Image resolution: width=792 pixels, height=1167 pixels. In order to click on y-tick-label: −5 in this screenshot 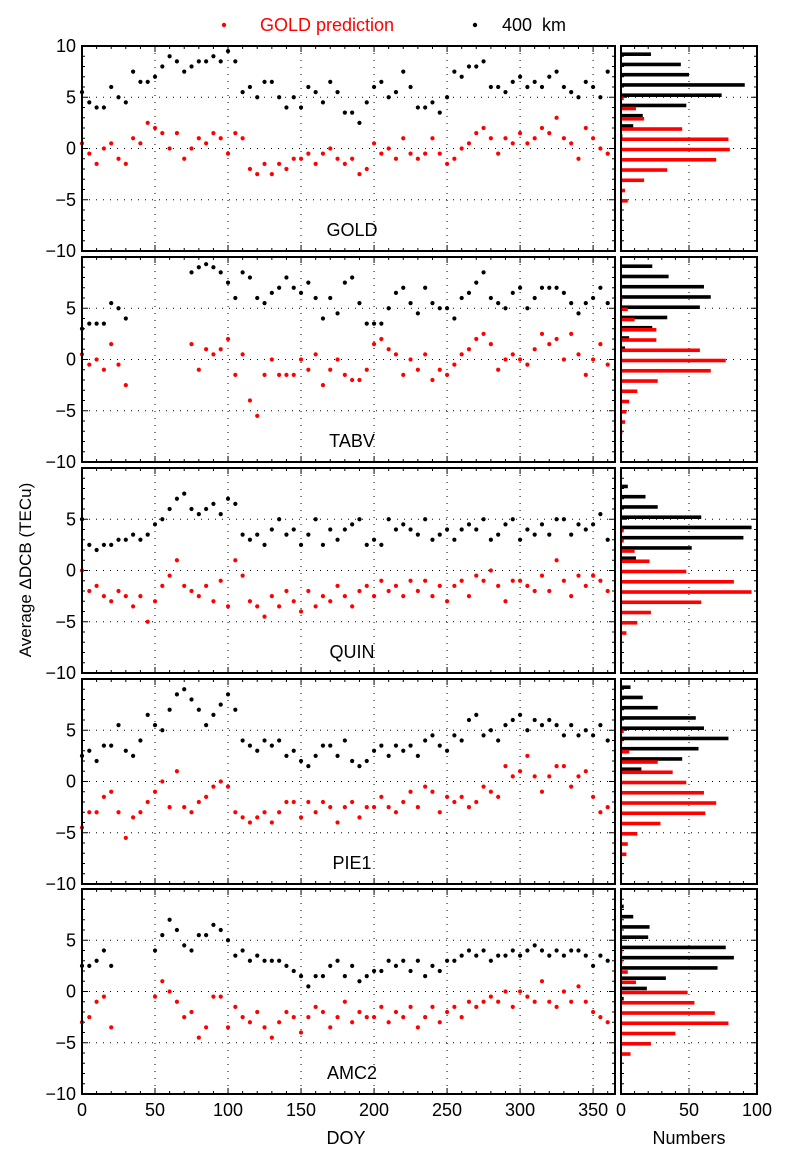, I will do `click(65, 411)`.